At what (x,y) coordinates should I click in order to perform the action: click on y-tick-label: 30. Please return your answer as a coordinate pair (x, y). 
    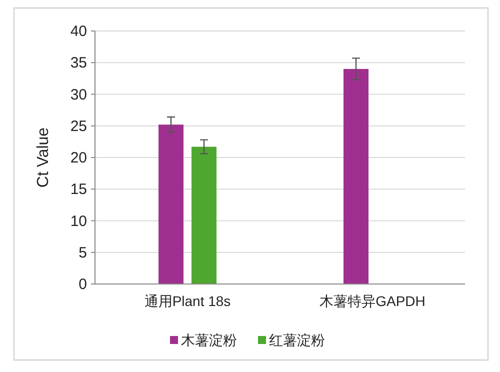
    Looking at the image, I should click on (78, 95).